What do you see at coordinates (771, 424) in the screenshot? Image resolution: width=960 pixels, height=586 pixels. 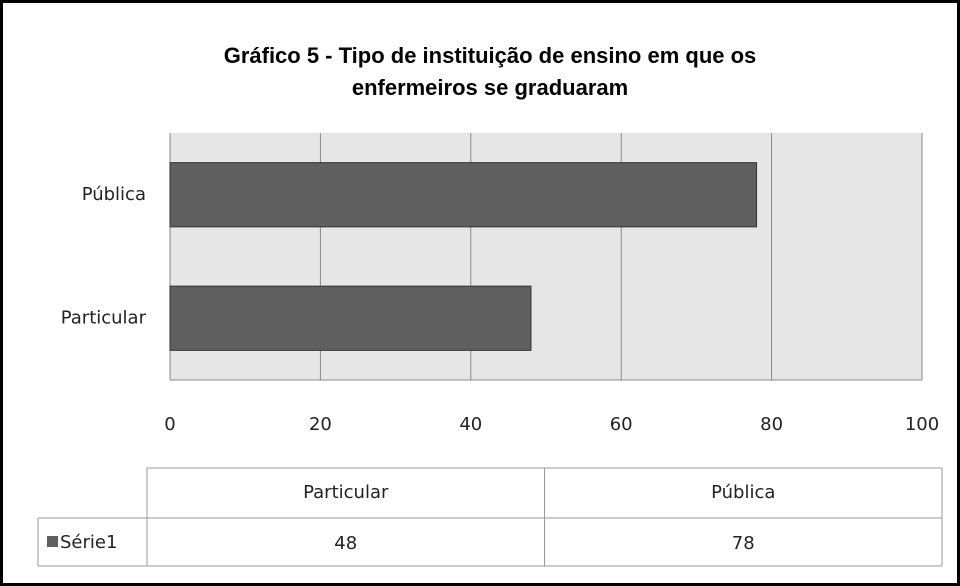 I see `x-tick-label: 80` at bounding box center [771, 424].